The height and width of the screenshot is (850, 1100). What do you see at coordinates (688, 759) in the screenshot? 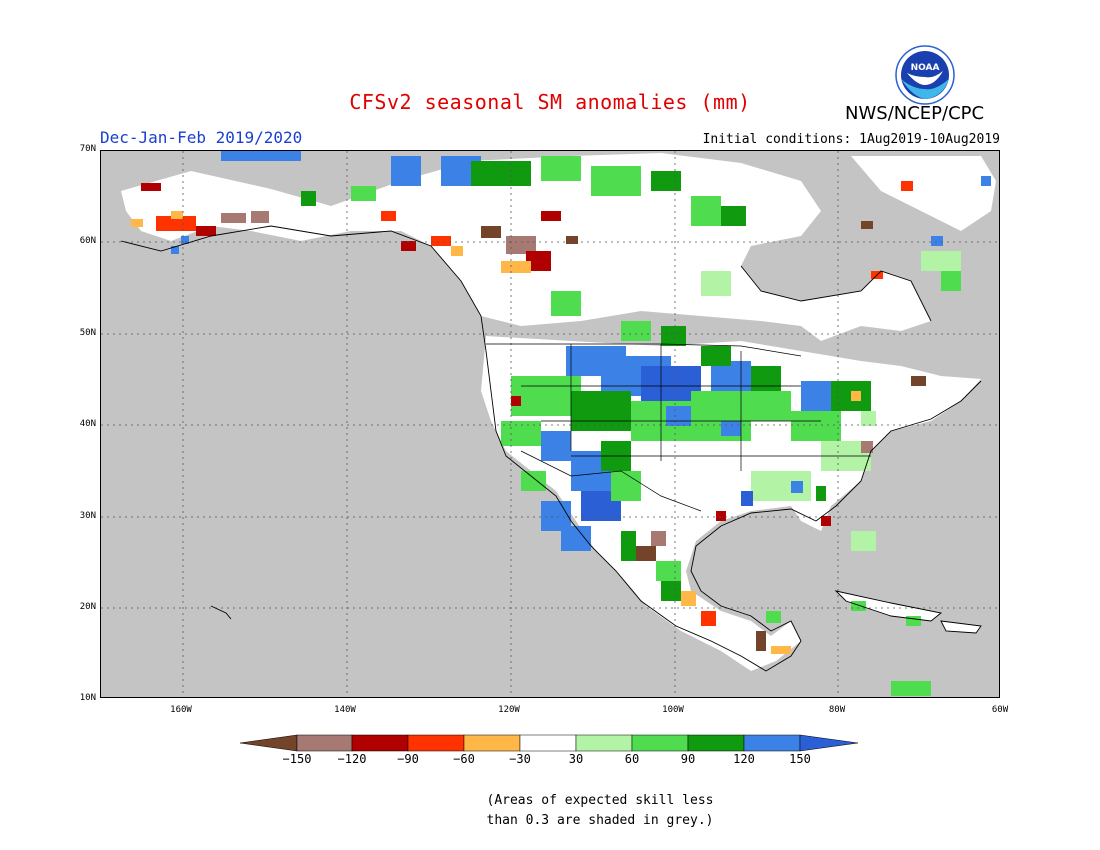
I see `colorbar-label: 90` at bounding box center [688, 759].